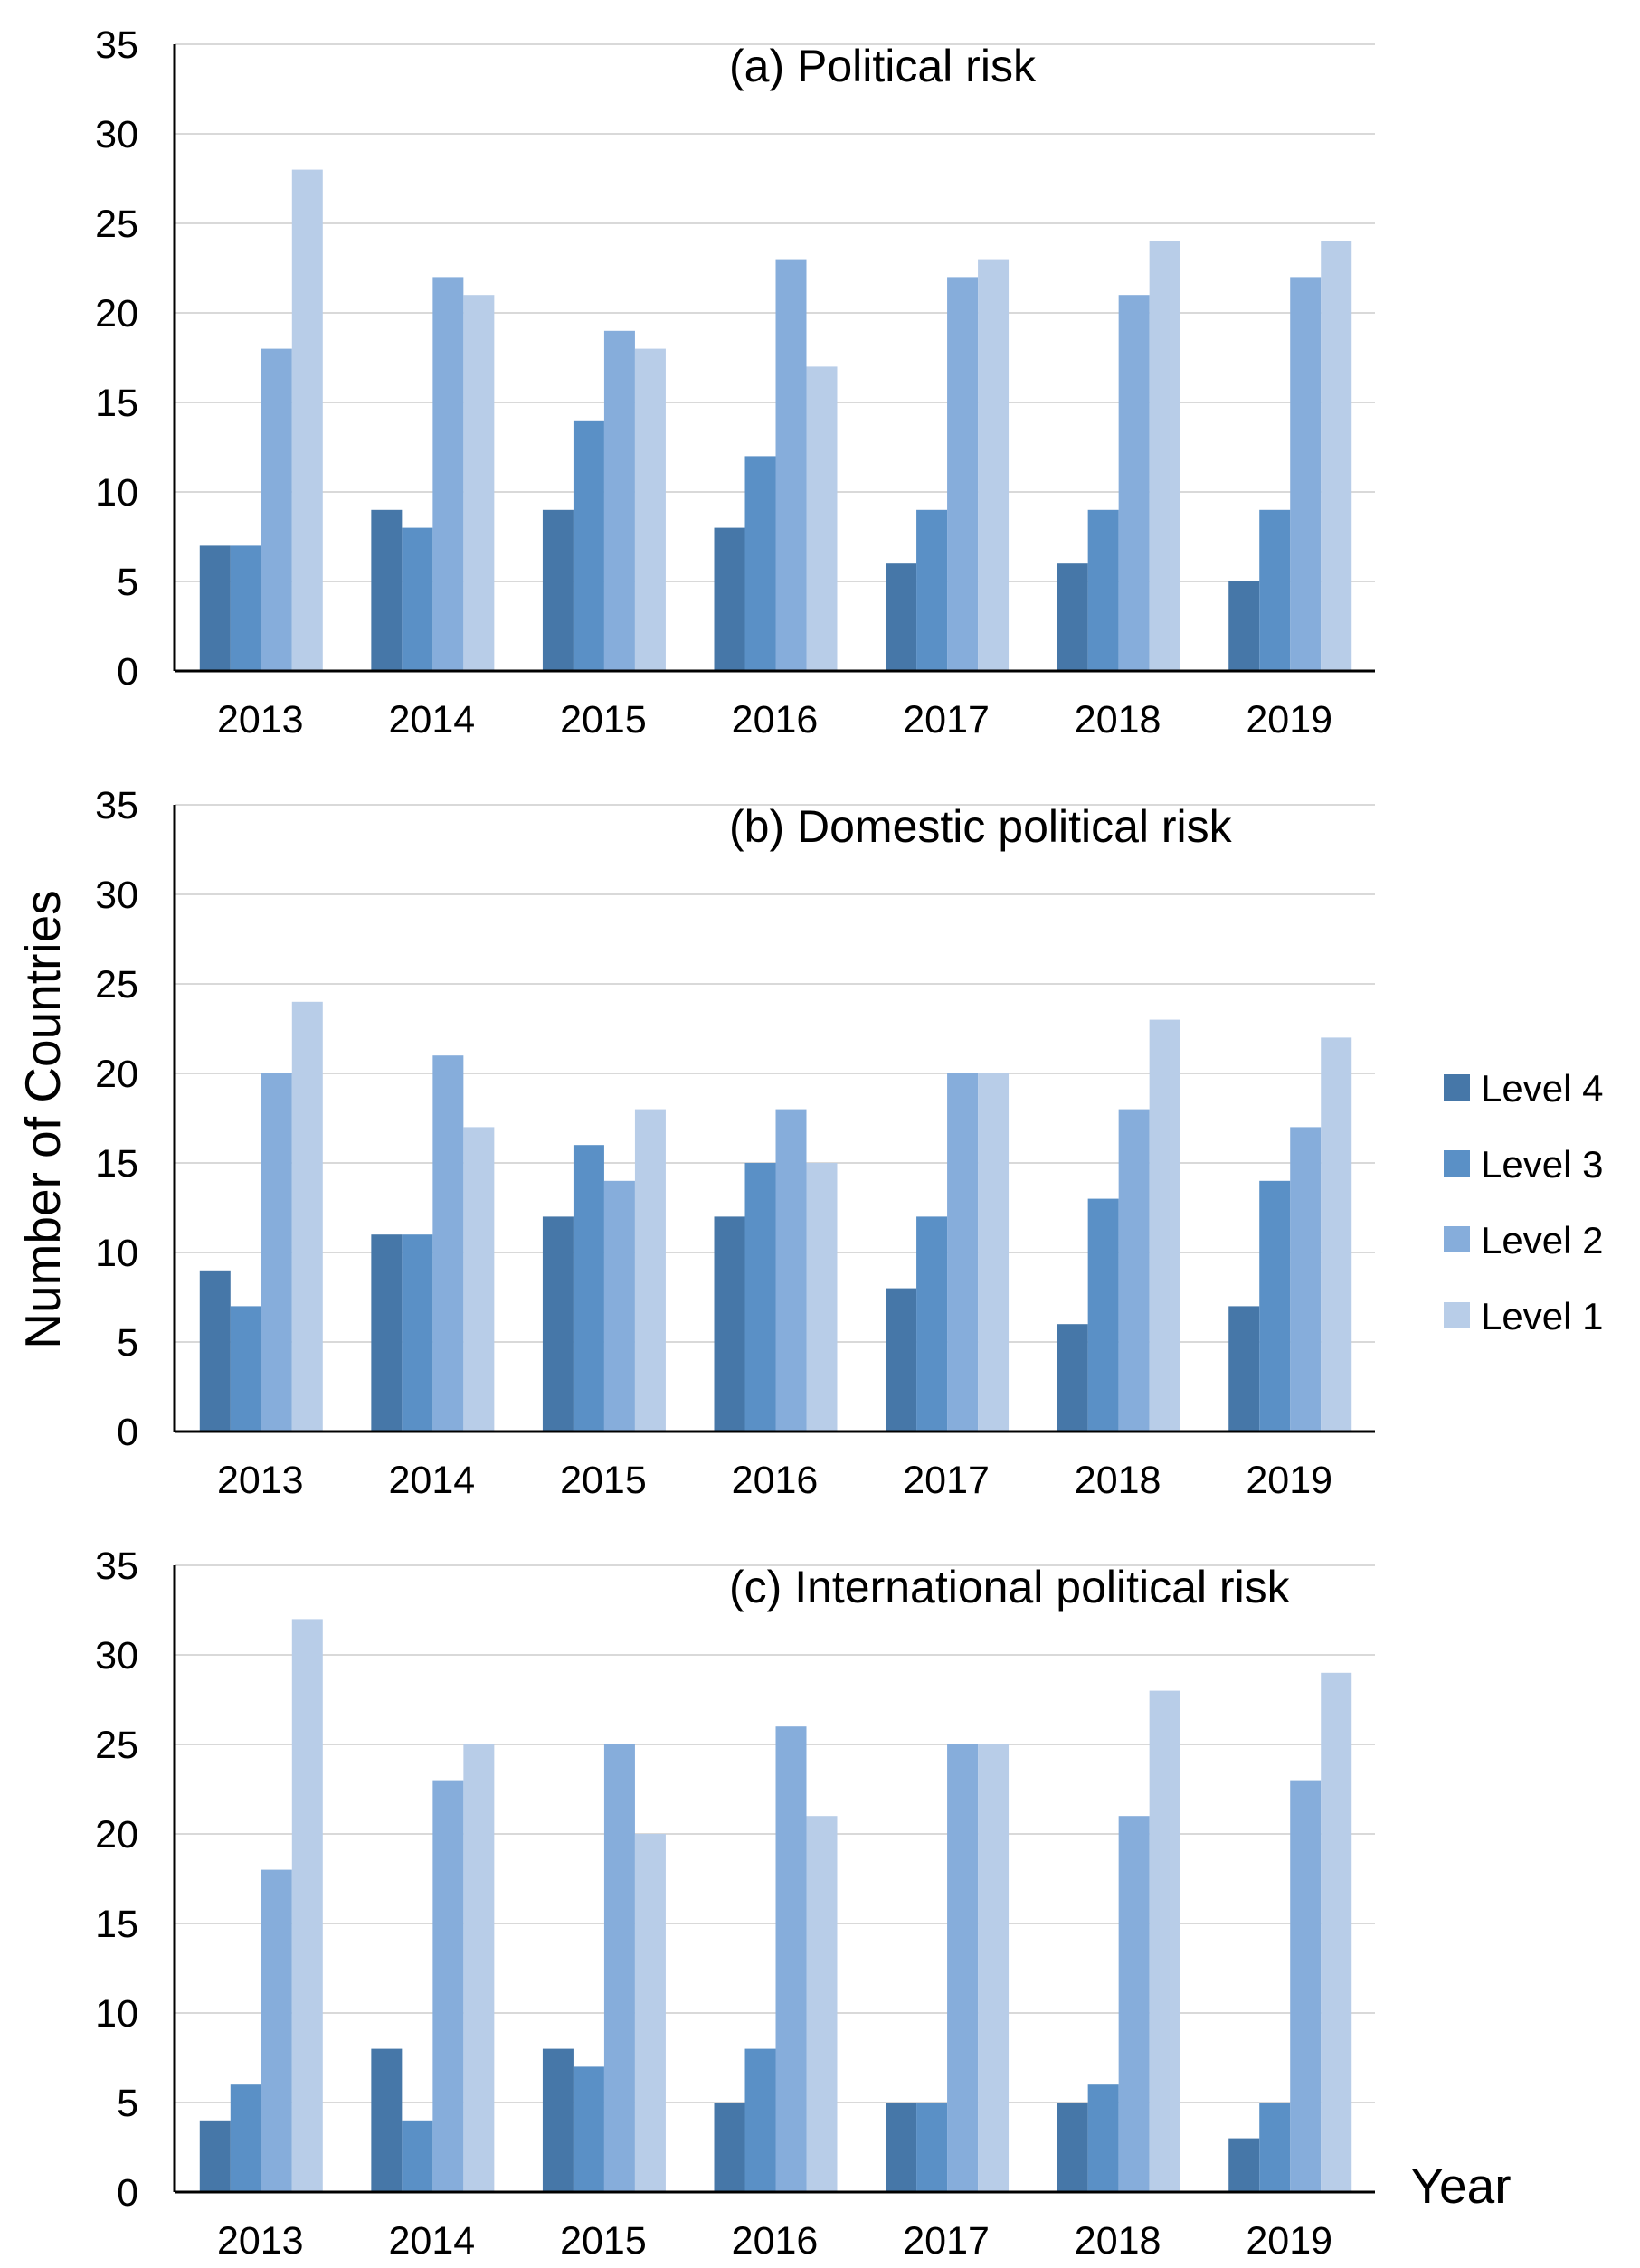 This screenshot has height=2268, width=1640. What do you see at coordinates (1542, 1316) in the screenshot?
I see `legend-label-level-1: Level 1` at bounding box center [1542, 1316].